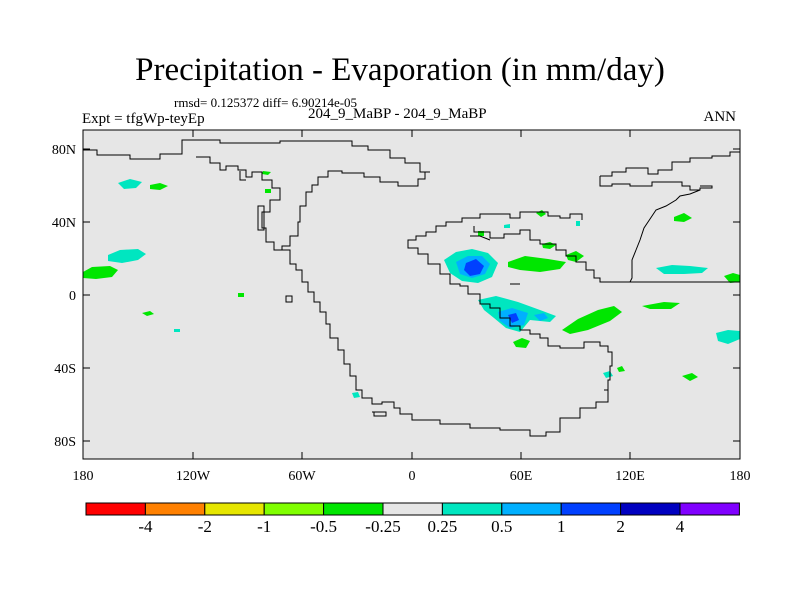 The width and height of the screenshot is (800, 600). Describe the element at coordinates (491, 291) in the screenshot. I see `strong-positive-patches` at that location.